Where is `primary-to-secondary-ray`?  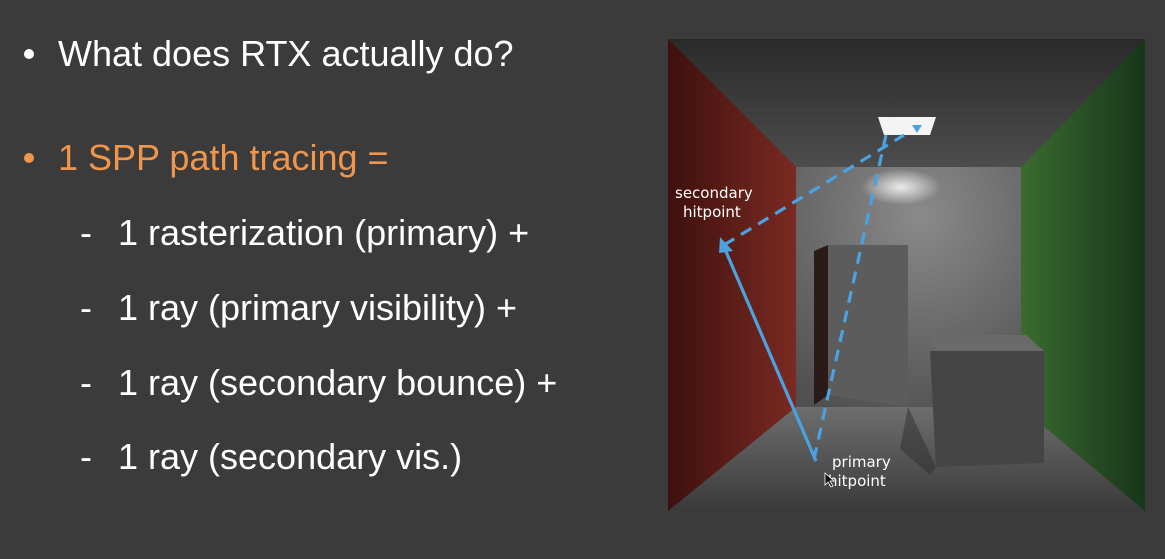
primary-to-secondary-ray is located at coordinates (770, 354).